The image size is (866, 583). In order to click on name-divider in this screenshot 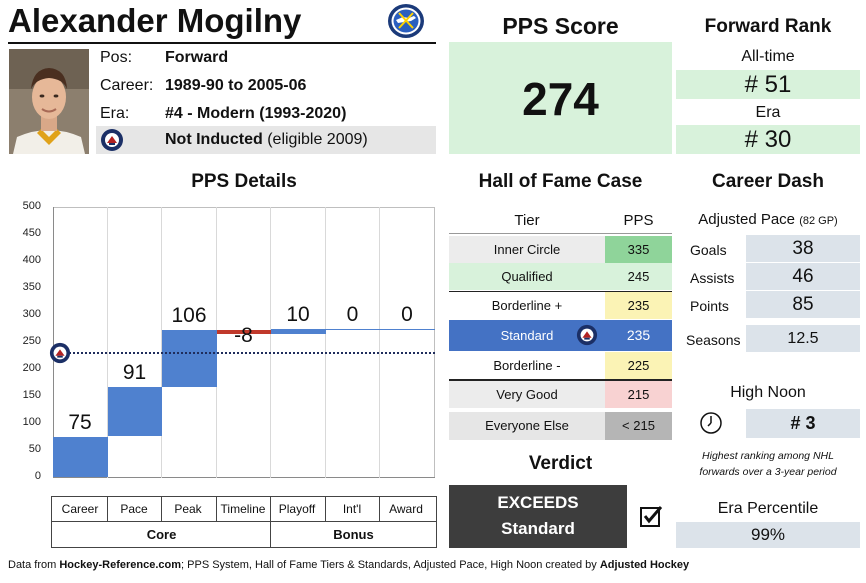, I will do `click(222, 43)`.